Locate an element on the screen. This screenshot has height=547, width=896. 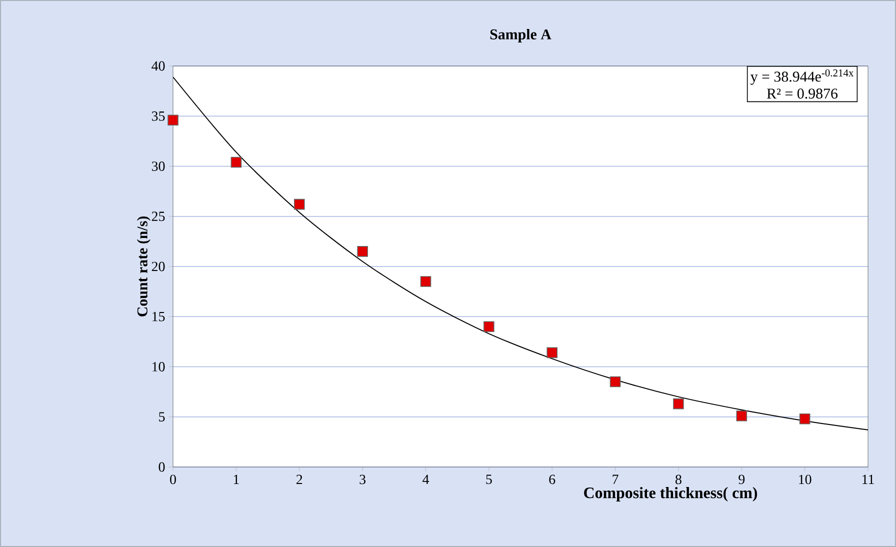
y-tick-label: 30 is located at coordinates (158, 166).